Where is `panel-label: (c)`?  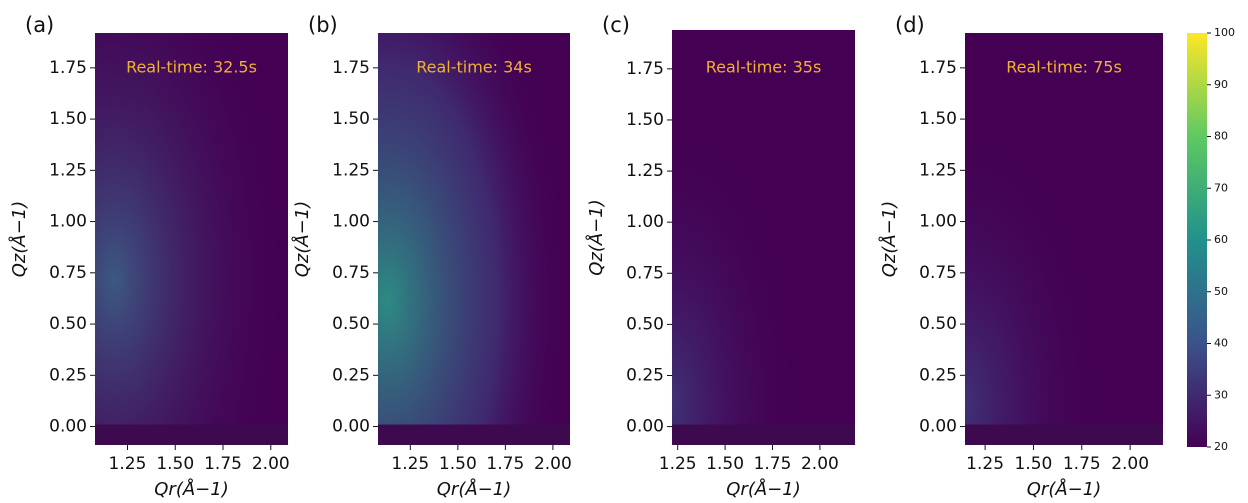 panel-label: (c) is located at coordinates (616, 25).